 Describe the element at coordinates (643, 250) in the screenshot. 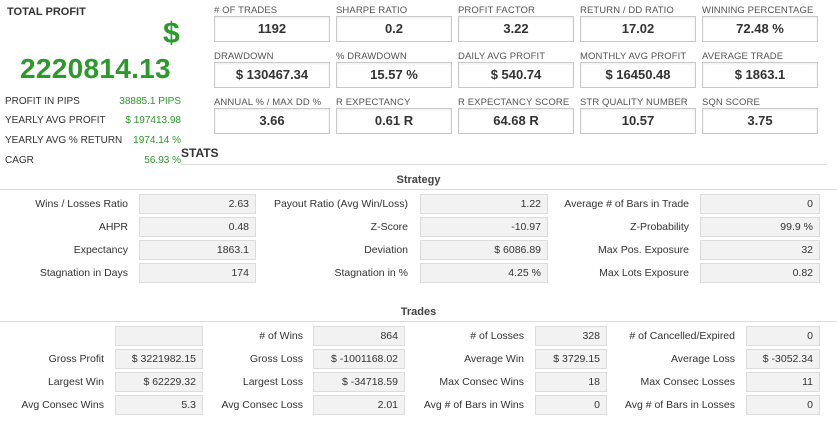

I see `stat-label: Max Pos. Exposure` at that location.